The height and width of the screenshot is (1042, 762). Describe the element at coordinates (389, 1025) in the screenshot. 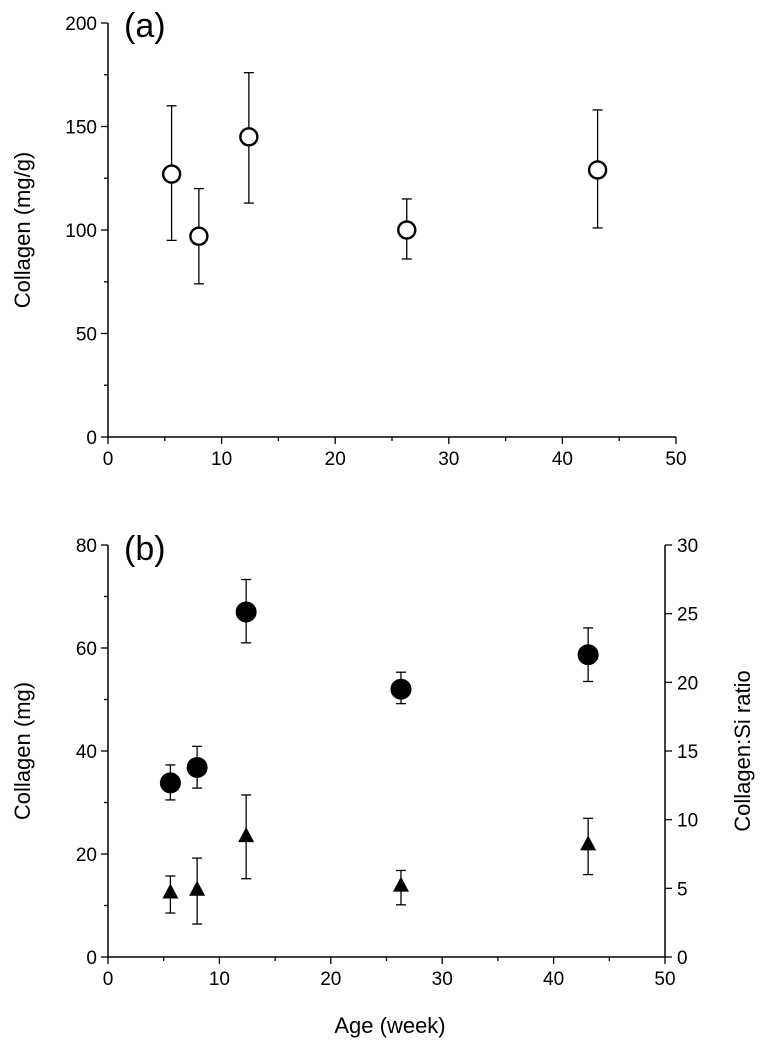

I see `panel-b-x-axis-title: Age (week)` at that location.